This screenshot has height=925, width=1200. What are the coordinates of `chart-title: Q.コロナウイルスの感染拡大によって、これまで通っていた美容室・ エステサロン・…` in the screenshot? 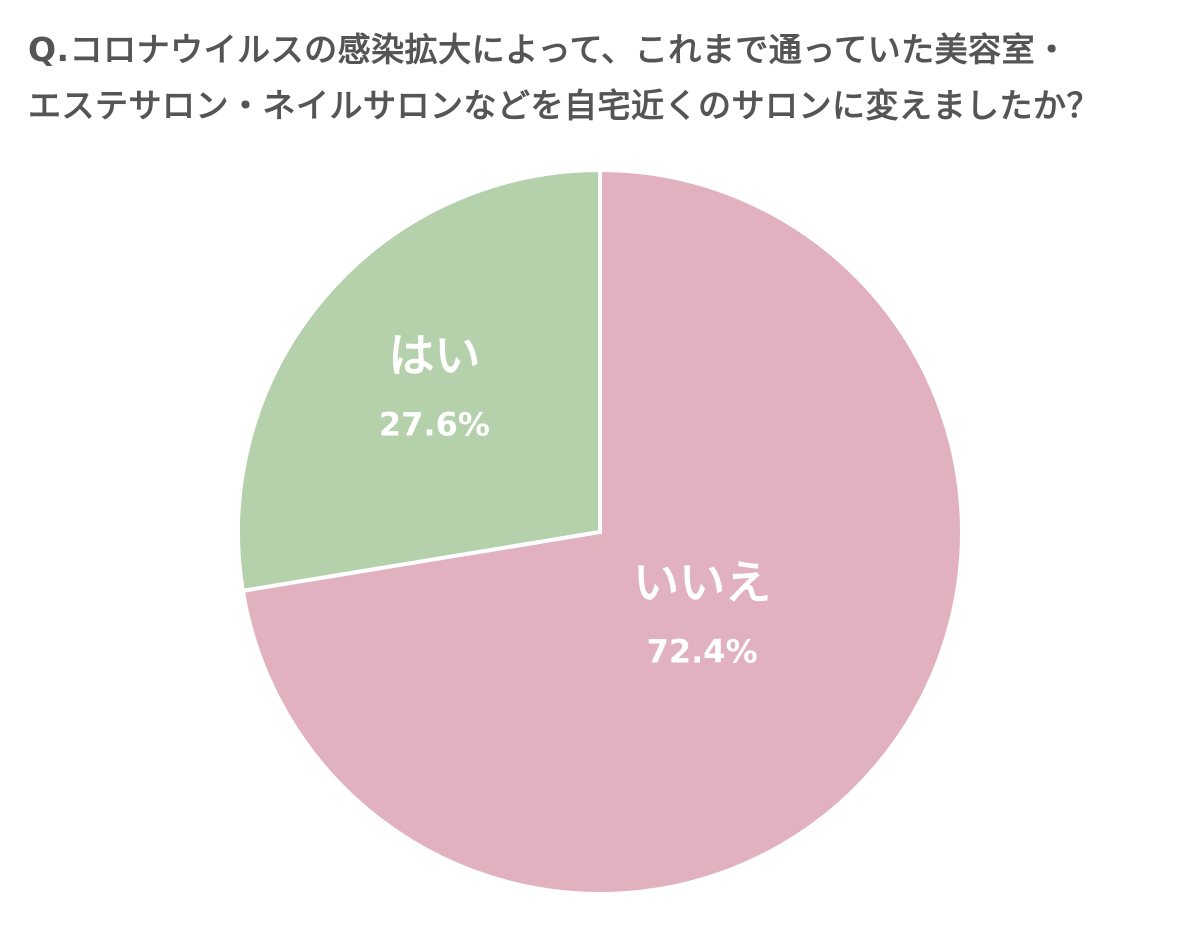 It's located at (608, 78).